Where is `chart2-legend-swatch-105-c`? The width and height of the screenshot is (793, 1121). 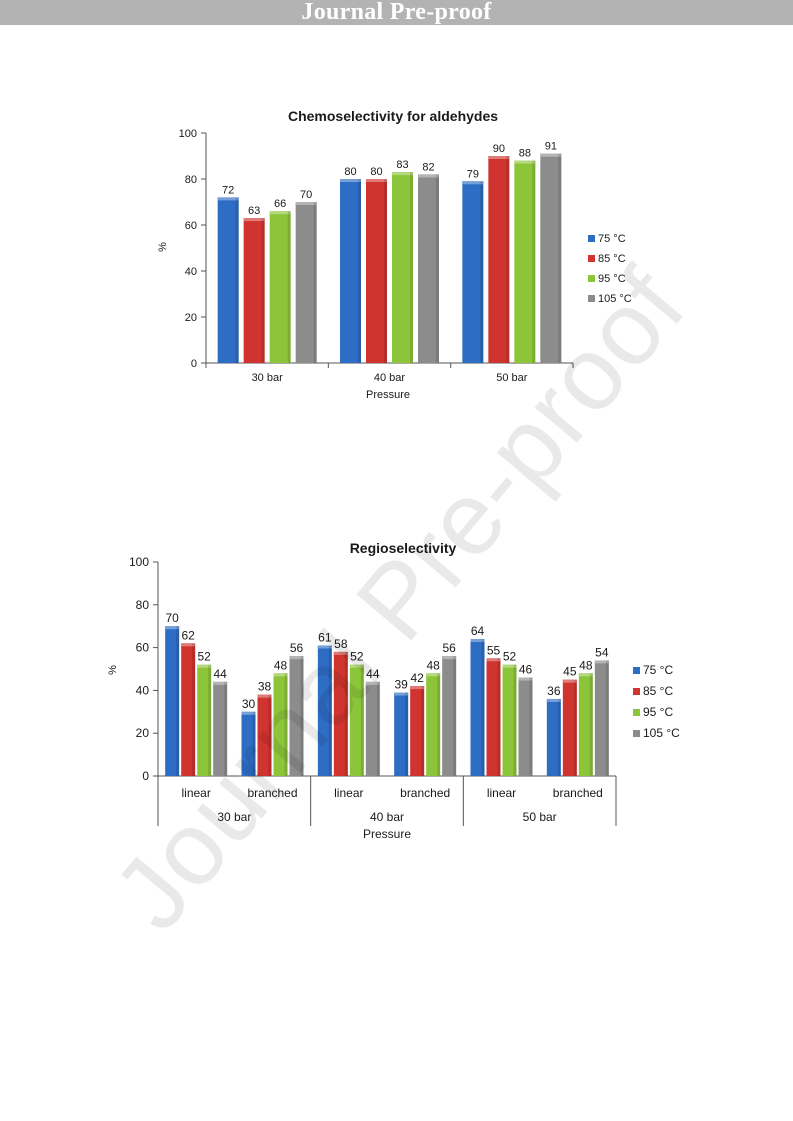
chart2-legend-swatch-105-c is located at coordinates (636, 733).